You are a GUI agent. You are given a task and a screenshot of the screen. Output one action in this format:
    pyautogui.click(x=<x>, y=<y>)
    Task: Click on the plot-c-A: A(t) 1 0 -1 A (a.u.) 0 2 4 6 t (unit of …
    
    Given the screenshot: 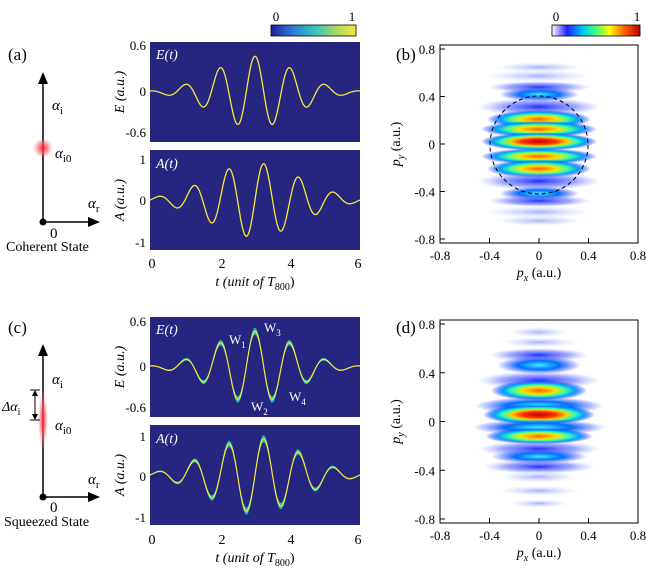 What is the action you would take?
    pyautogui.click(x=237, y=497)
    